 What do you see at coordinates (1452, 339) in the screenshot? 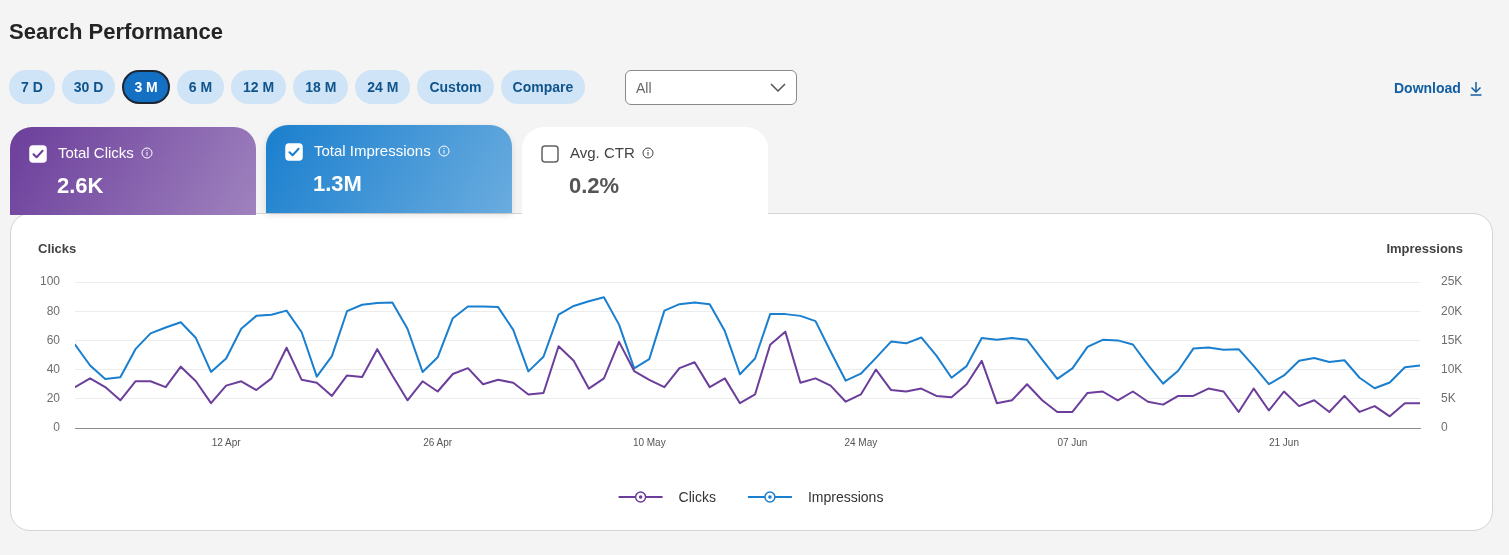
I see `y2-tick-label: 15K` at bounding box center [1452, 339].